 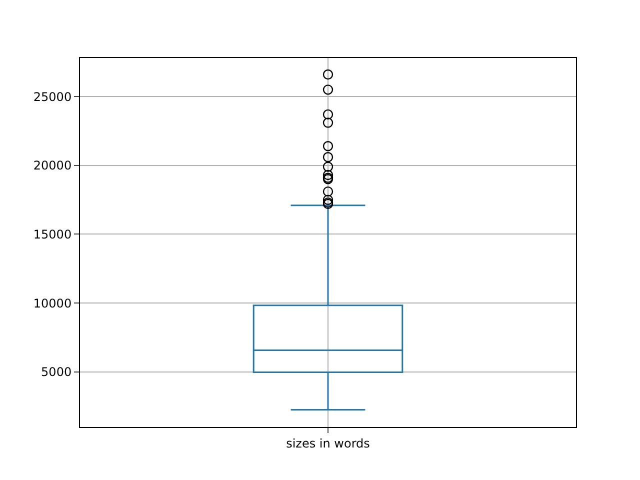 I want to click on y-tick-label: 5000, so click(x=56, y=372).